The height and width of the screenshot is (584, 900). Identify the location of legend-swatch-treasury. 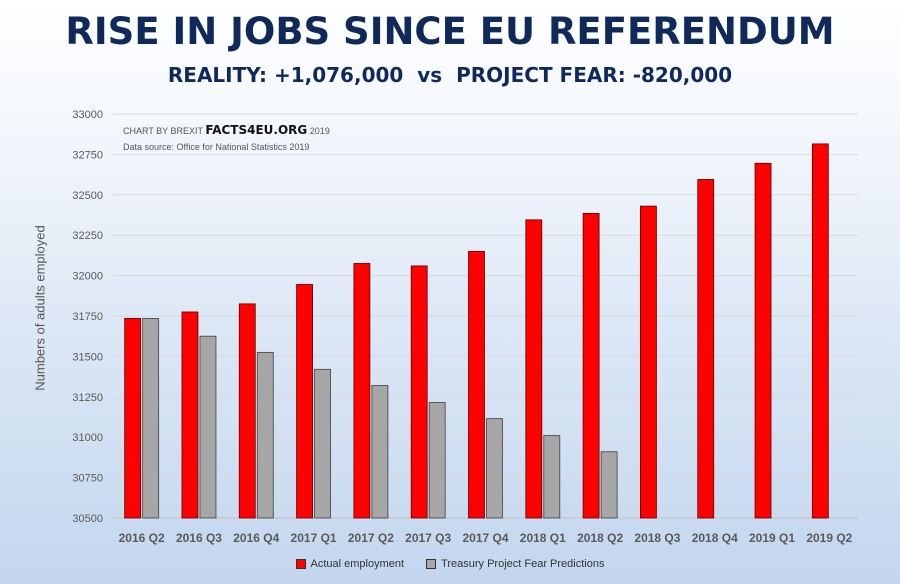
(431, 564).